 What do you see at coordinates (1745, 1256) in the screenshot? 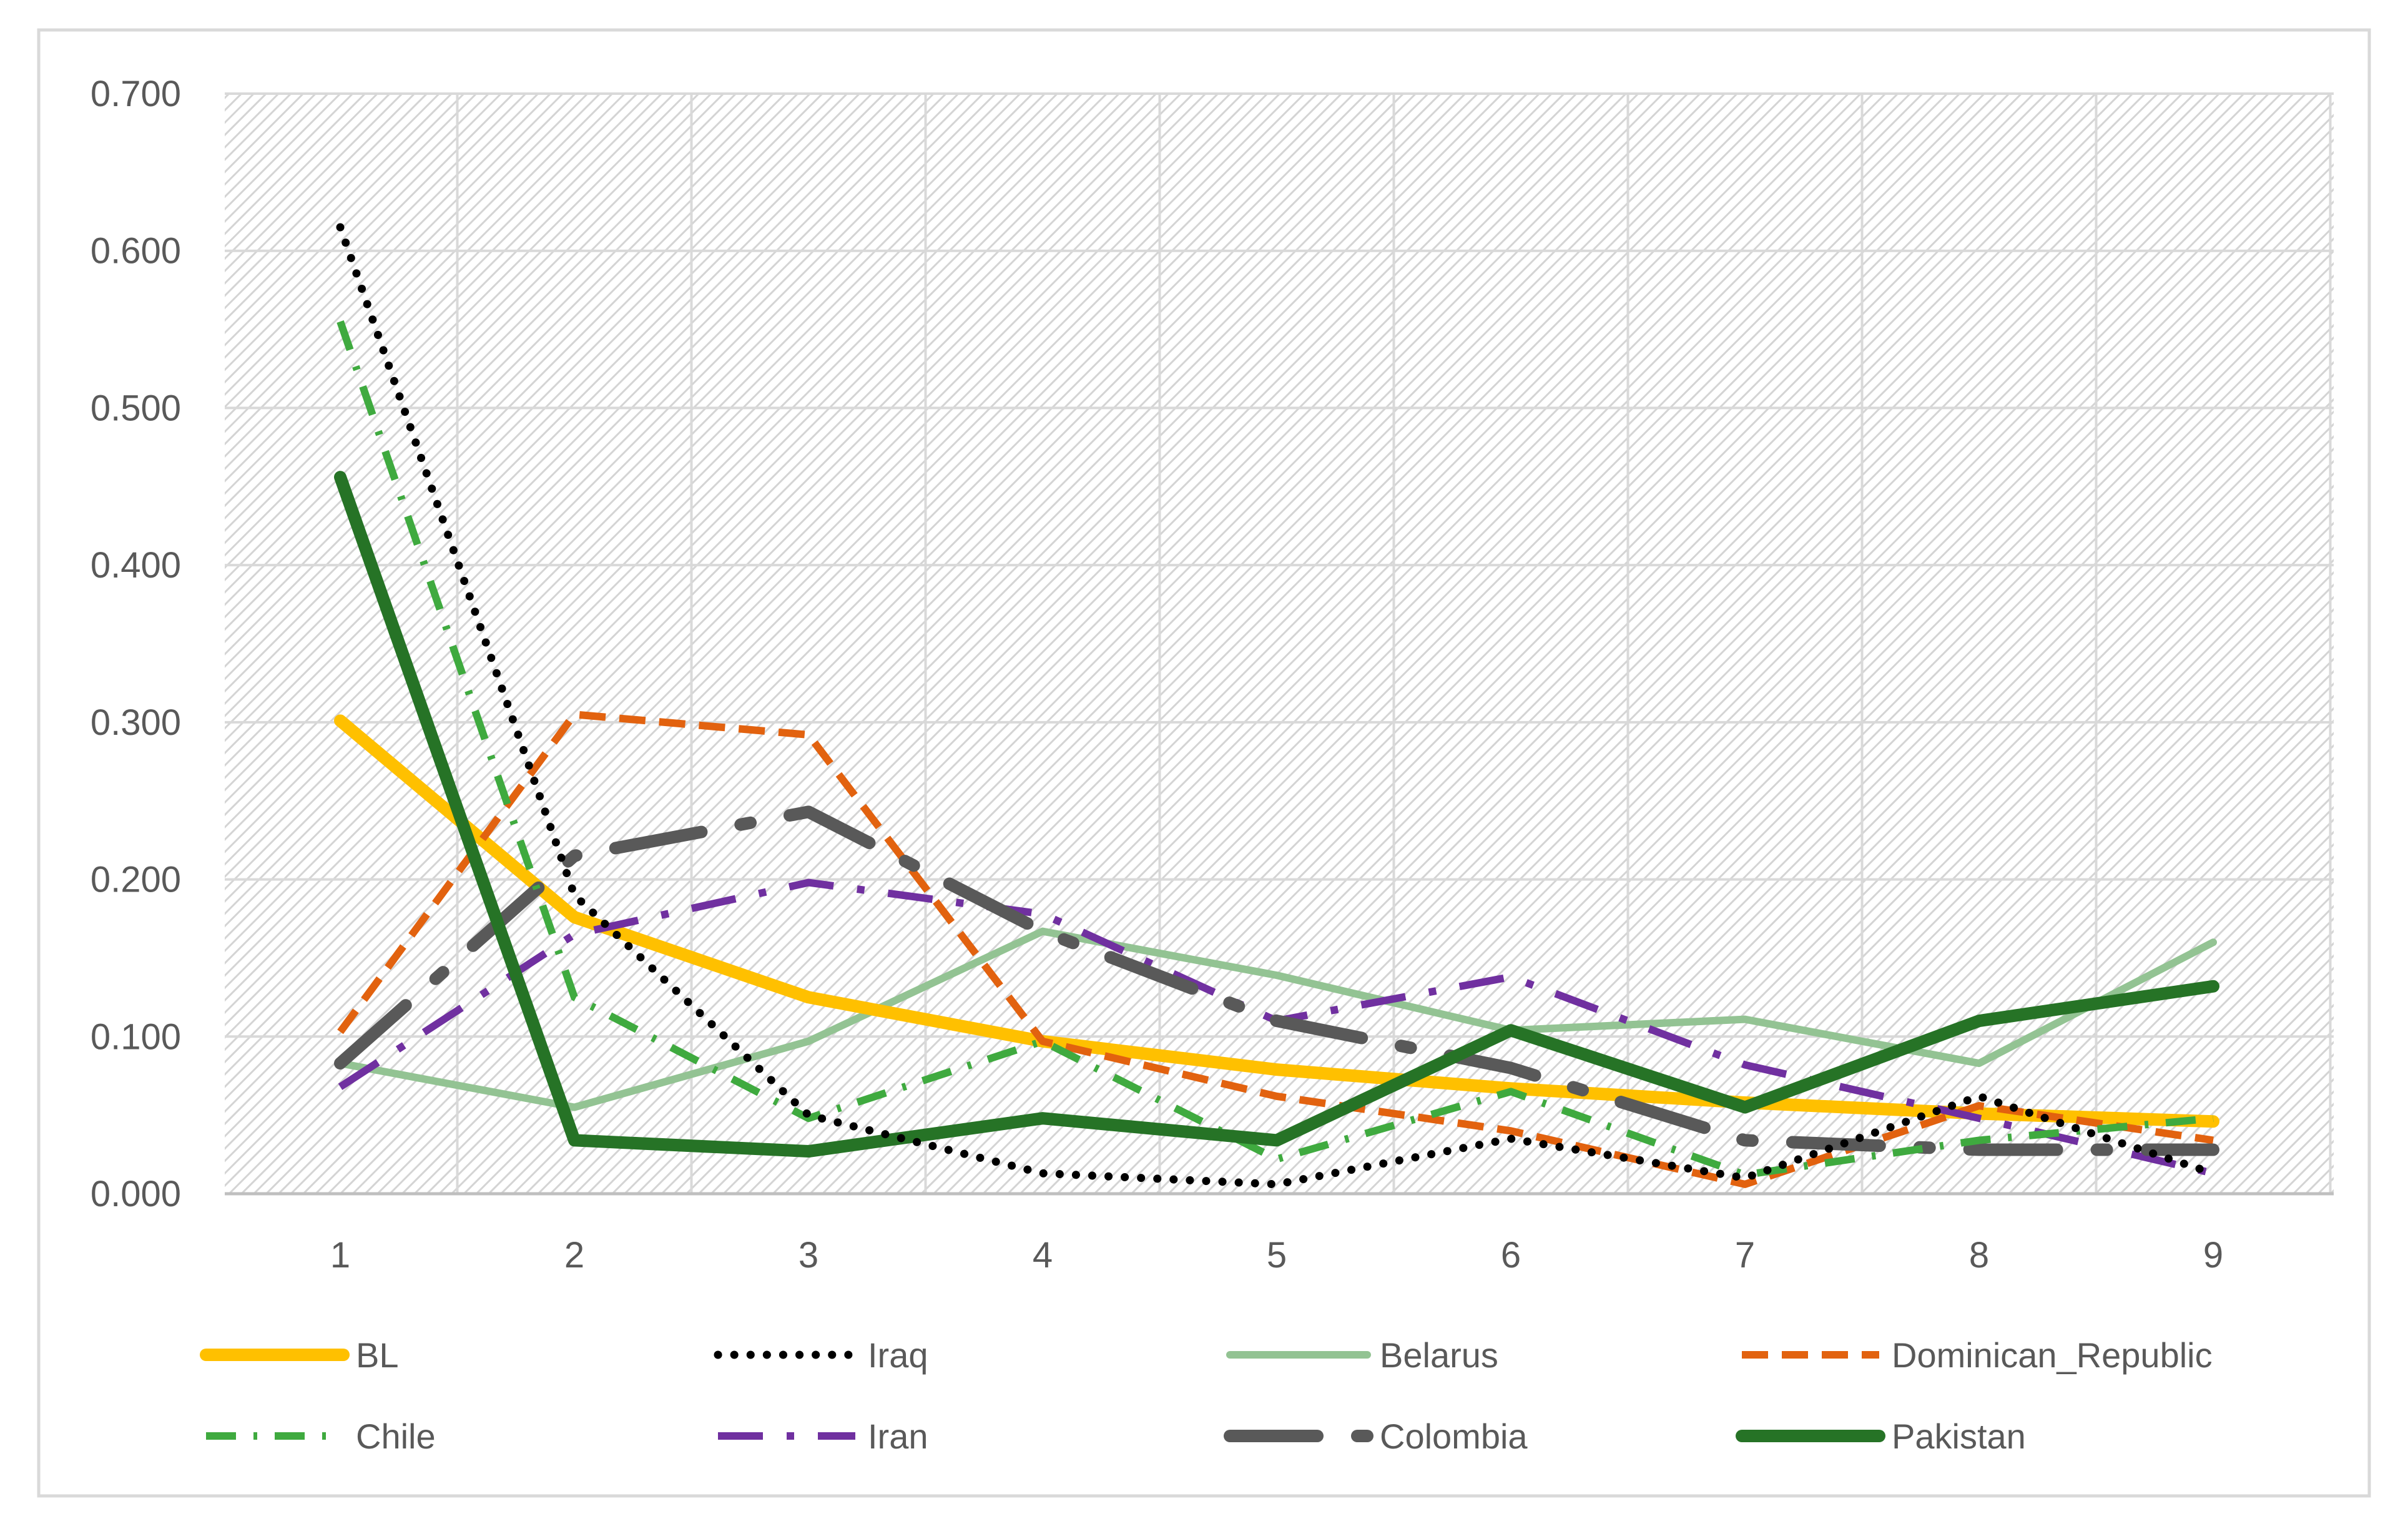
I see `x-tick-label: 7` at bounding box center [1745, 1256].